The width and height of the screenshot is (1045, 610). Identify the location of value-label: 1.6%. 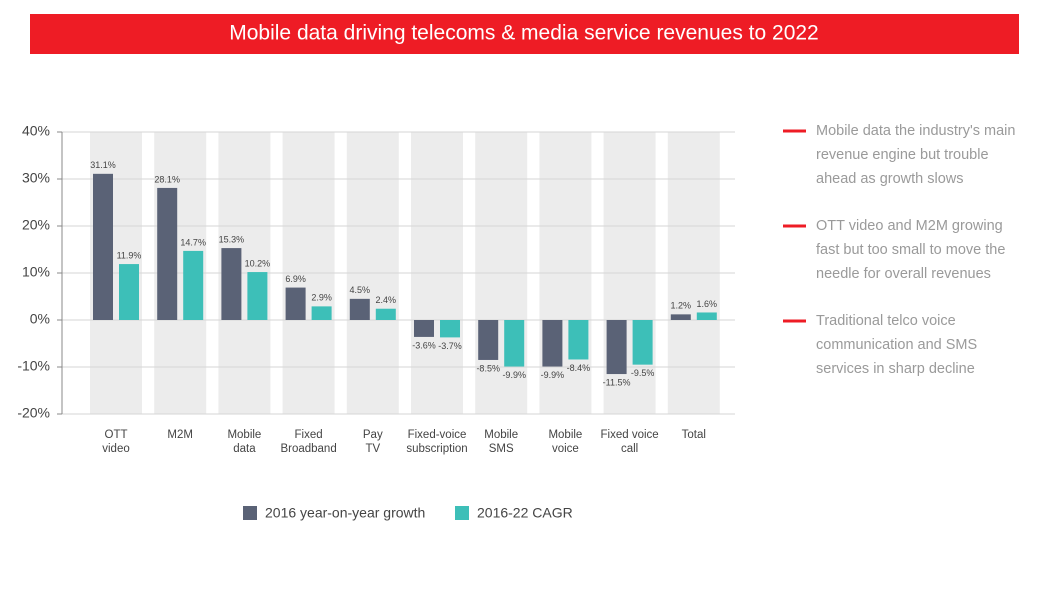
(707, 304).